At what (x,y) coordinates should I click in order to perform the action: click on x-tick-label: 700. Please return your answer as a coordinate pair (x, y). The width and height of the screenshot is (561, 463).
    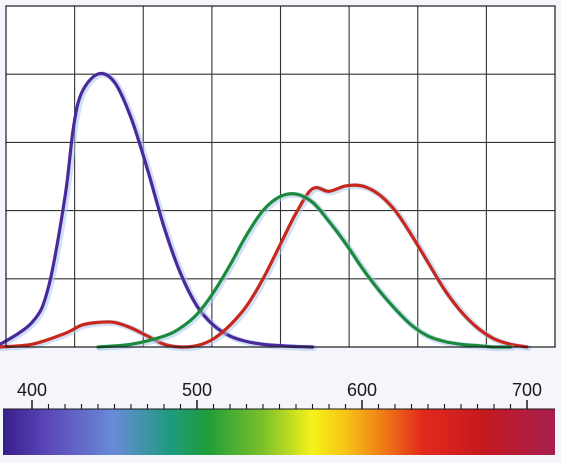
    Looking at the image, I should click on (527, 390).